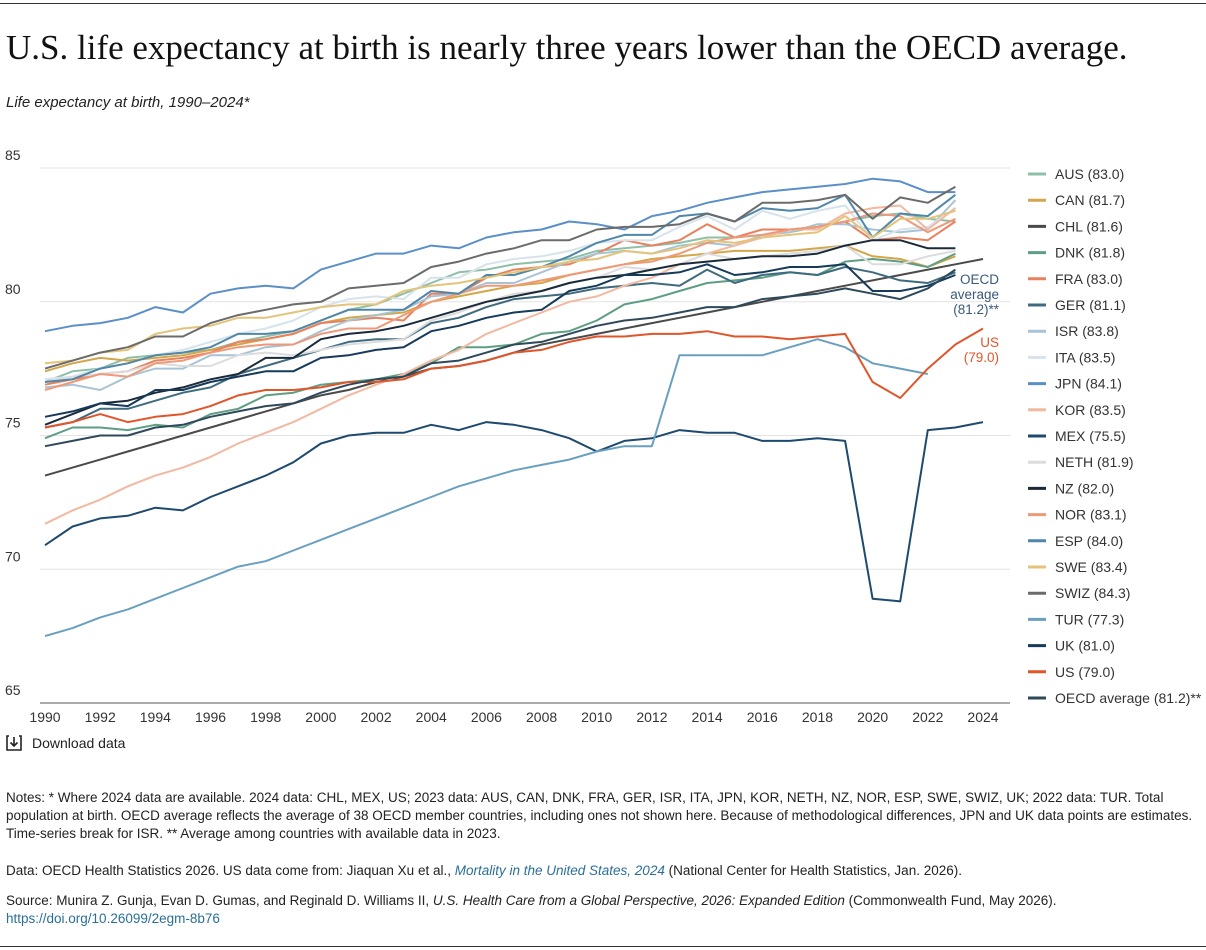 The height and width of the screenshot is (950, 1206). Describe the element at coordinates (13, 423) in the screenshot. I see `y-tick-label: 75` at that location.